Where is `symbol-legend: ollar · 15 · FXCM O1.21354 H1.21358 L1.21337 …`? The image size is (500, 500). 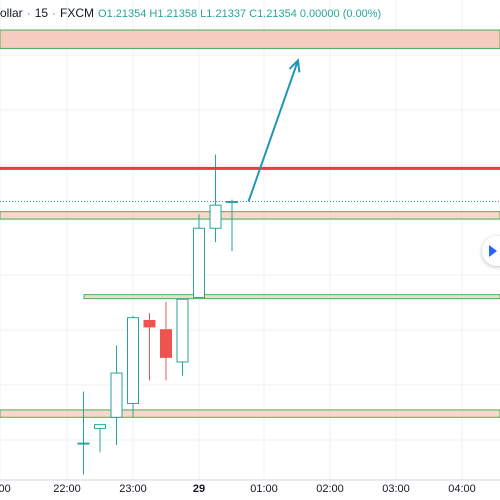 symbol-legend: ollar · 15 · FXCM O1.21354 H1.21358 L1.21337 … is located at coordinates (190, 13).